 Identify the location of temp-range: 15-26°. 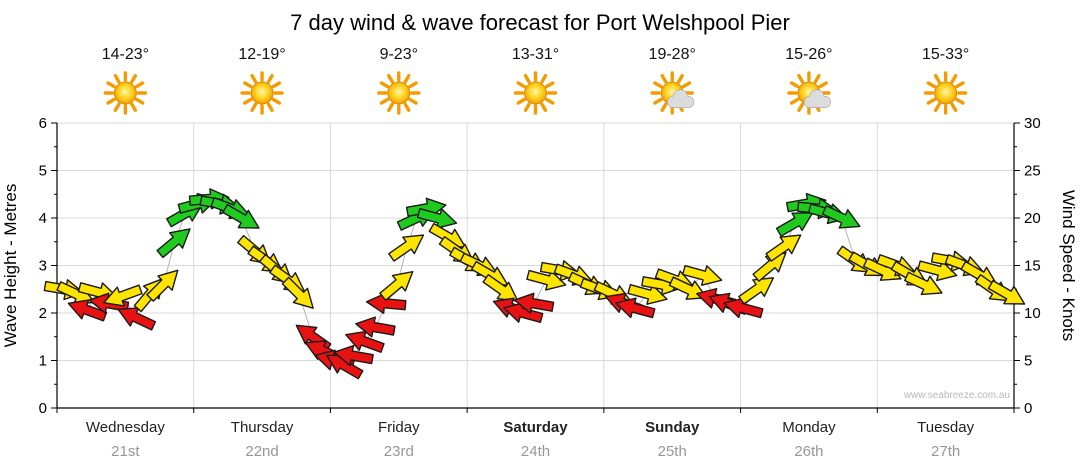
(808, 54).